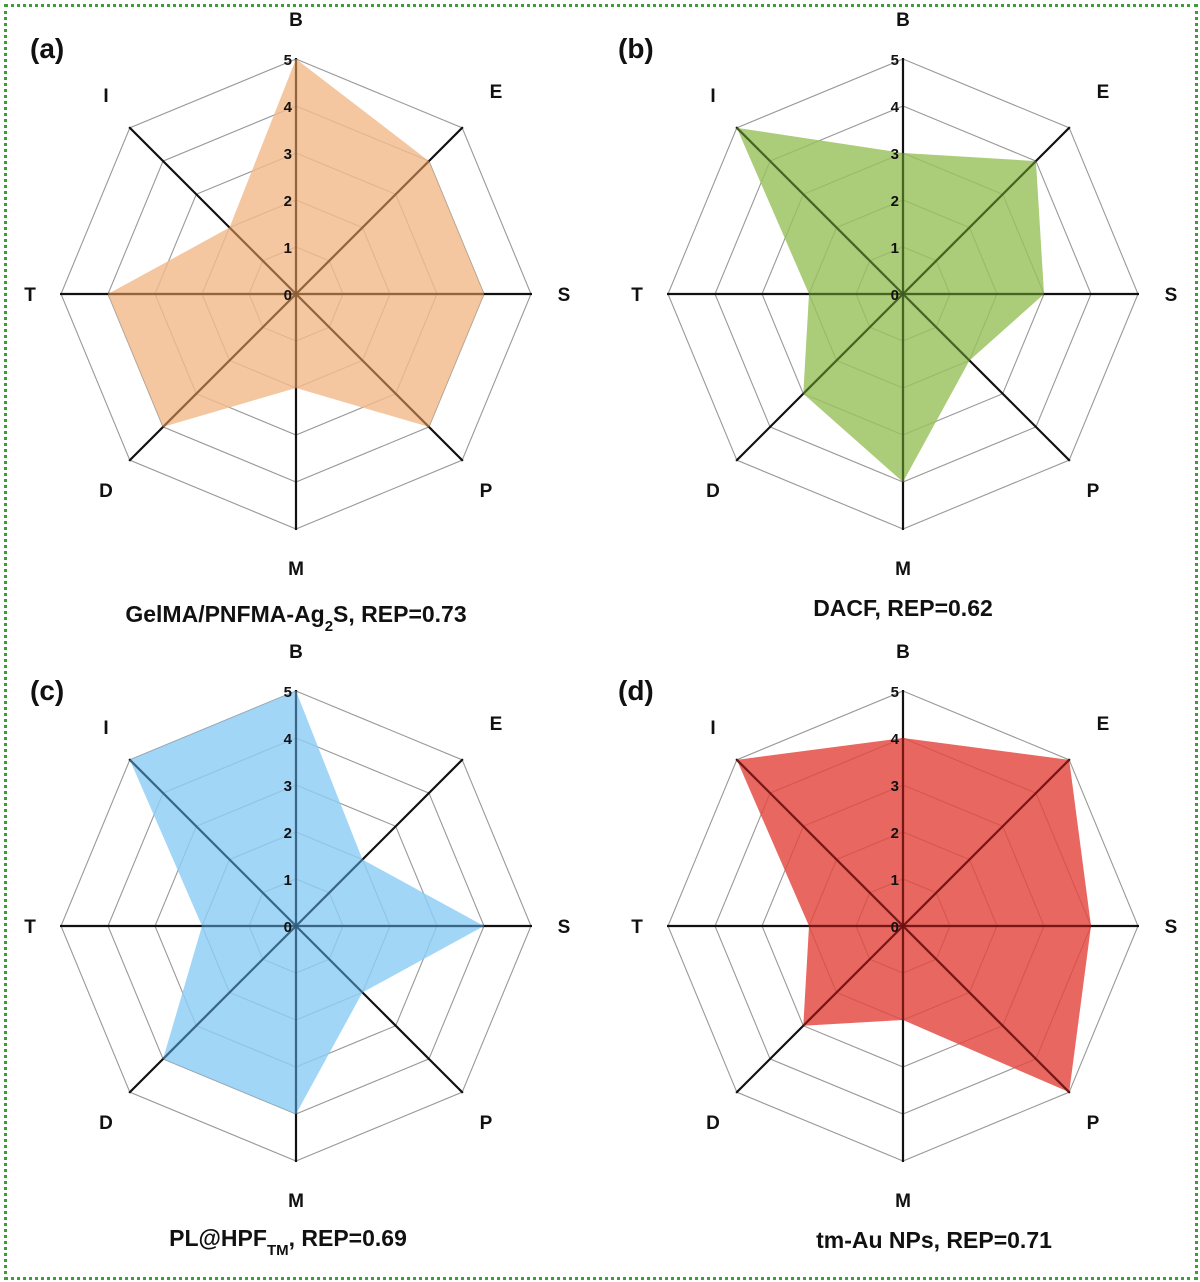 The height and width of the screenshot is (1282, 1200). I want to click on caption-main: PL@HPF, so click(218, 1238).